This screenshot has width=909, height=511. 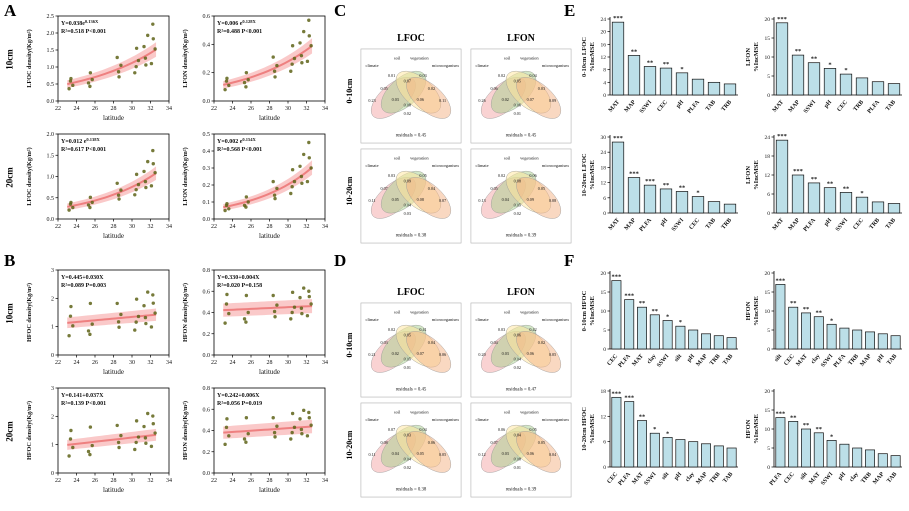 What do you see at coordinates (604, 293) in the screenshot?
I see `svg-text: 15` at bounding box center [604, 293].